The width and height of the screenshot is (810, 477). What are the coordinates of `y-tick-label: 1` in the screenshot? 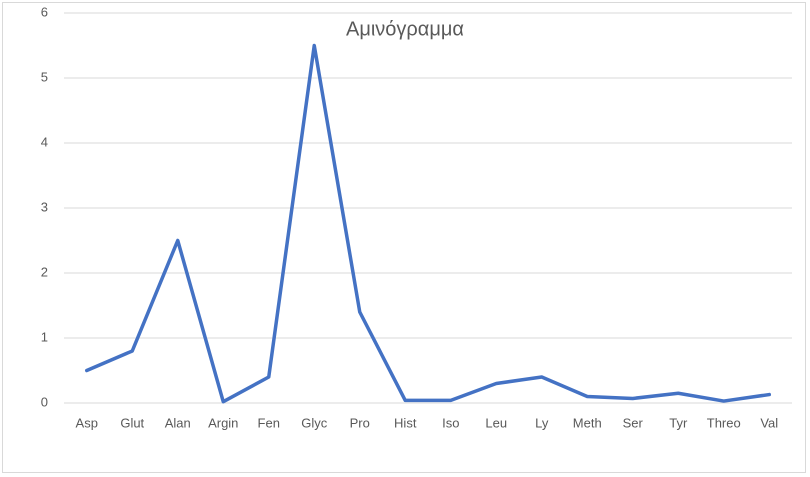 It's located at (44, 336).